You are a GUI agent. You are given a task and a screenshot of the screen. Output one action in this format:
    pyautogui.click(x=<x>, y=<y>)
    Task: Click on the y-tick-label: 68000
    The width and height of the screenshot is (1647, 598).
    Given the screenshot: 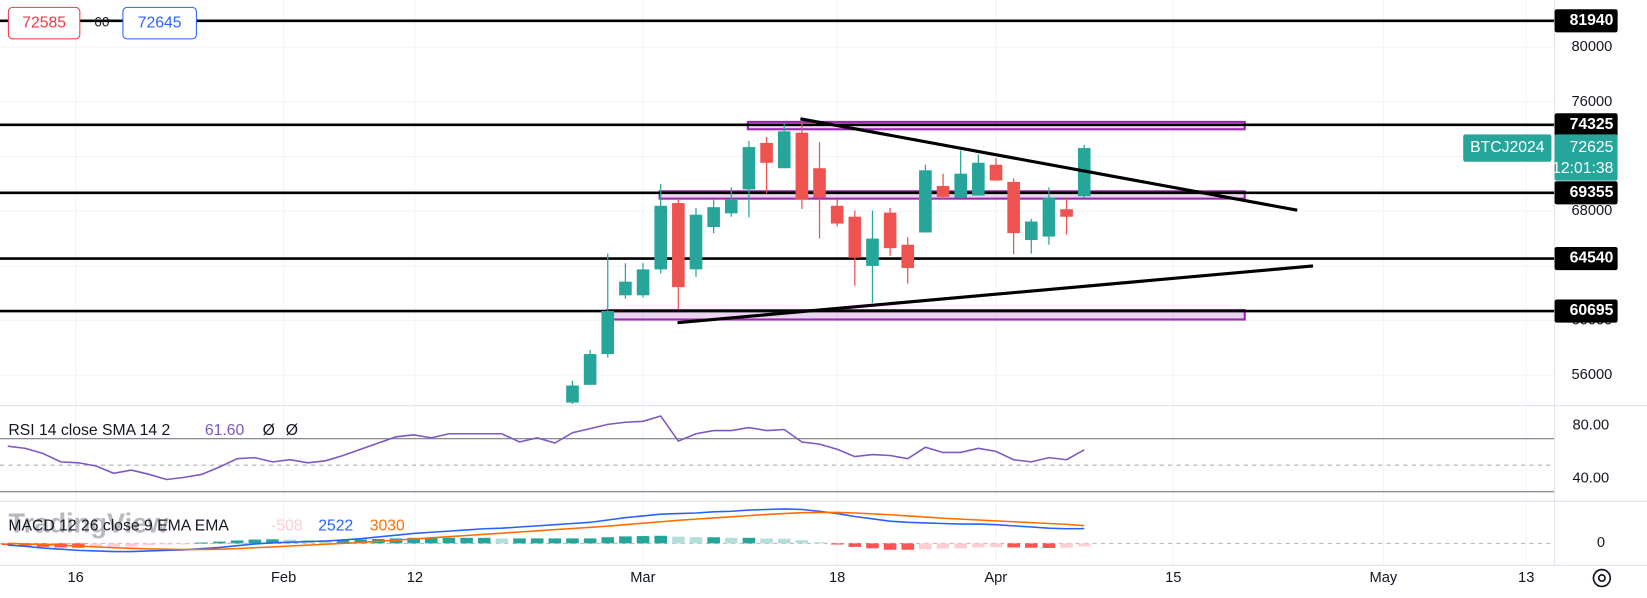 What is the action you would take?
    pyautogui.click(x=1592, y=211)
    